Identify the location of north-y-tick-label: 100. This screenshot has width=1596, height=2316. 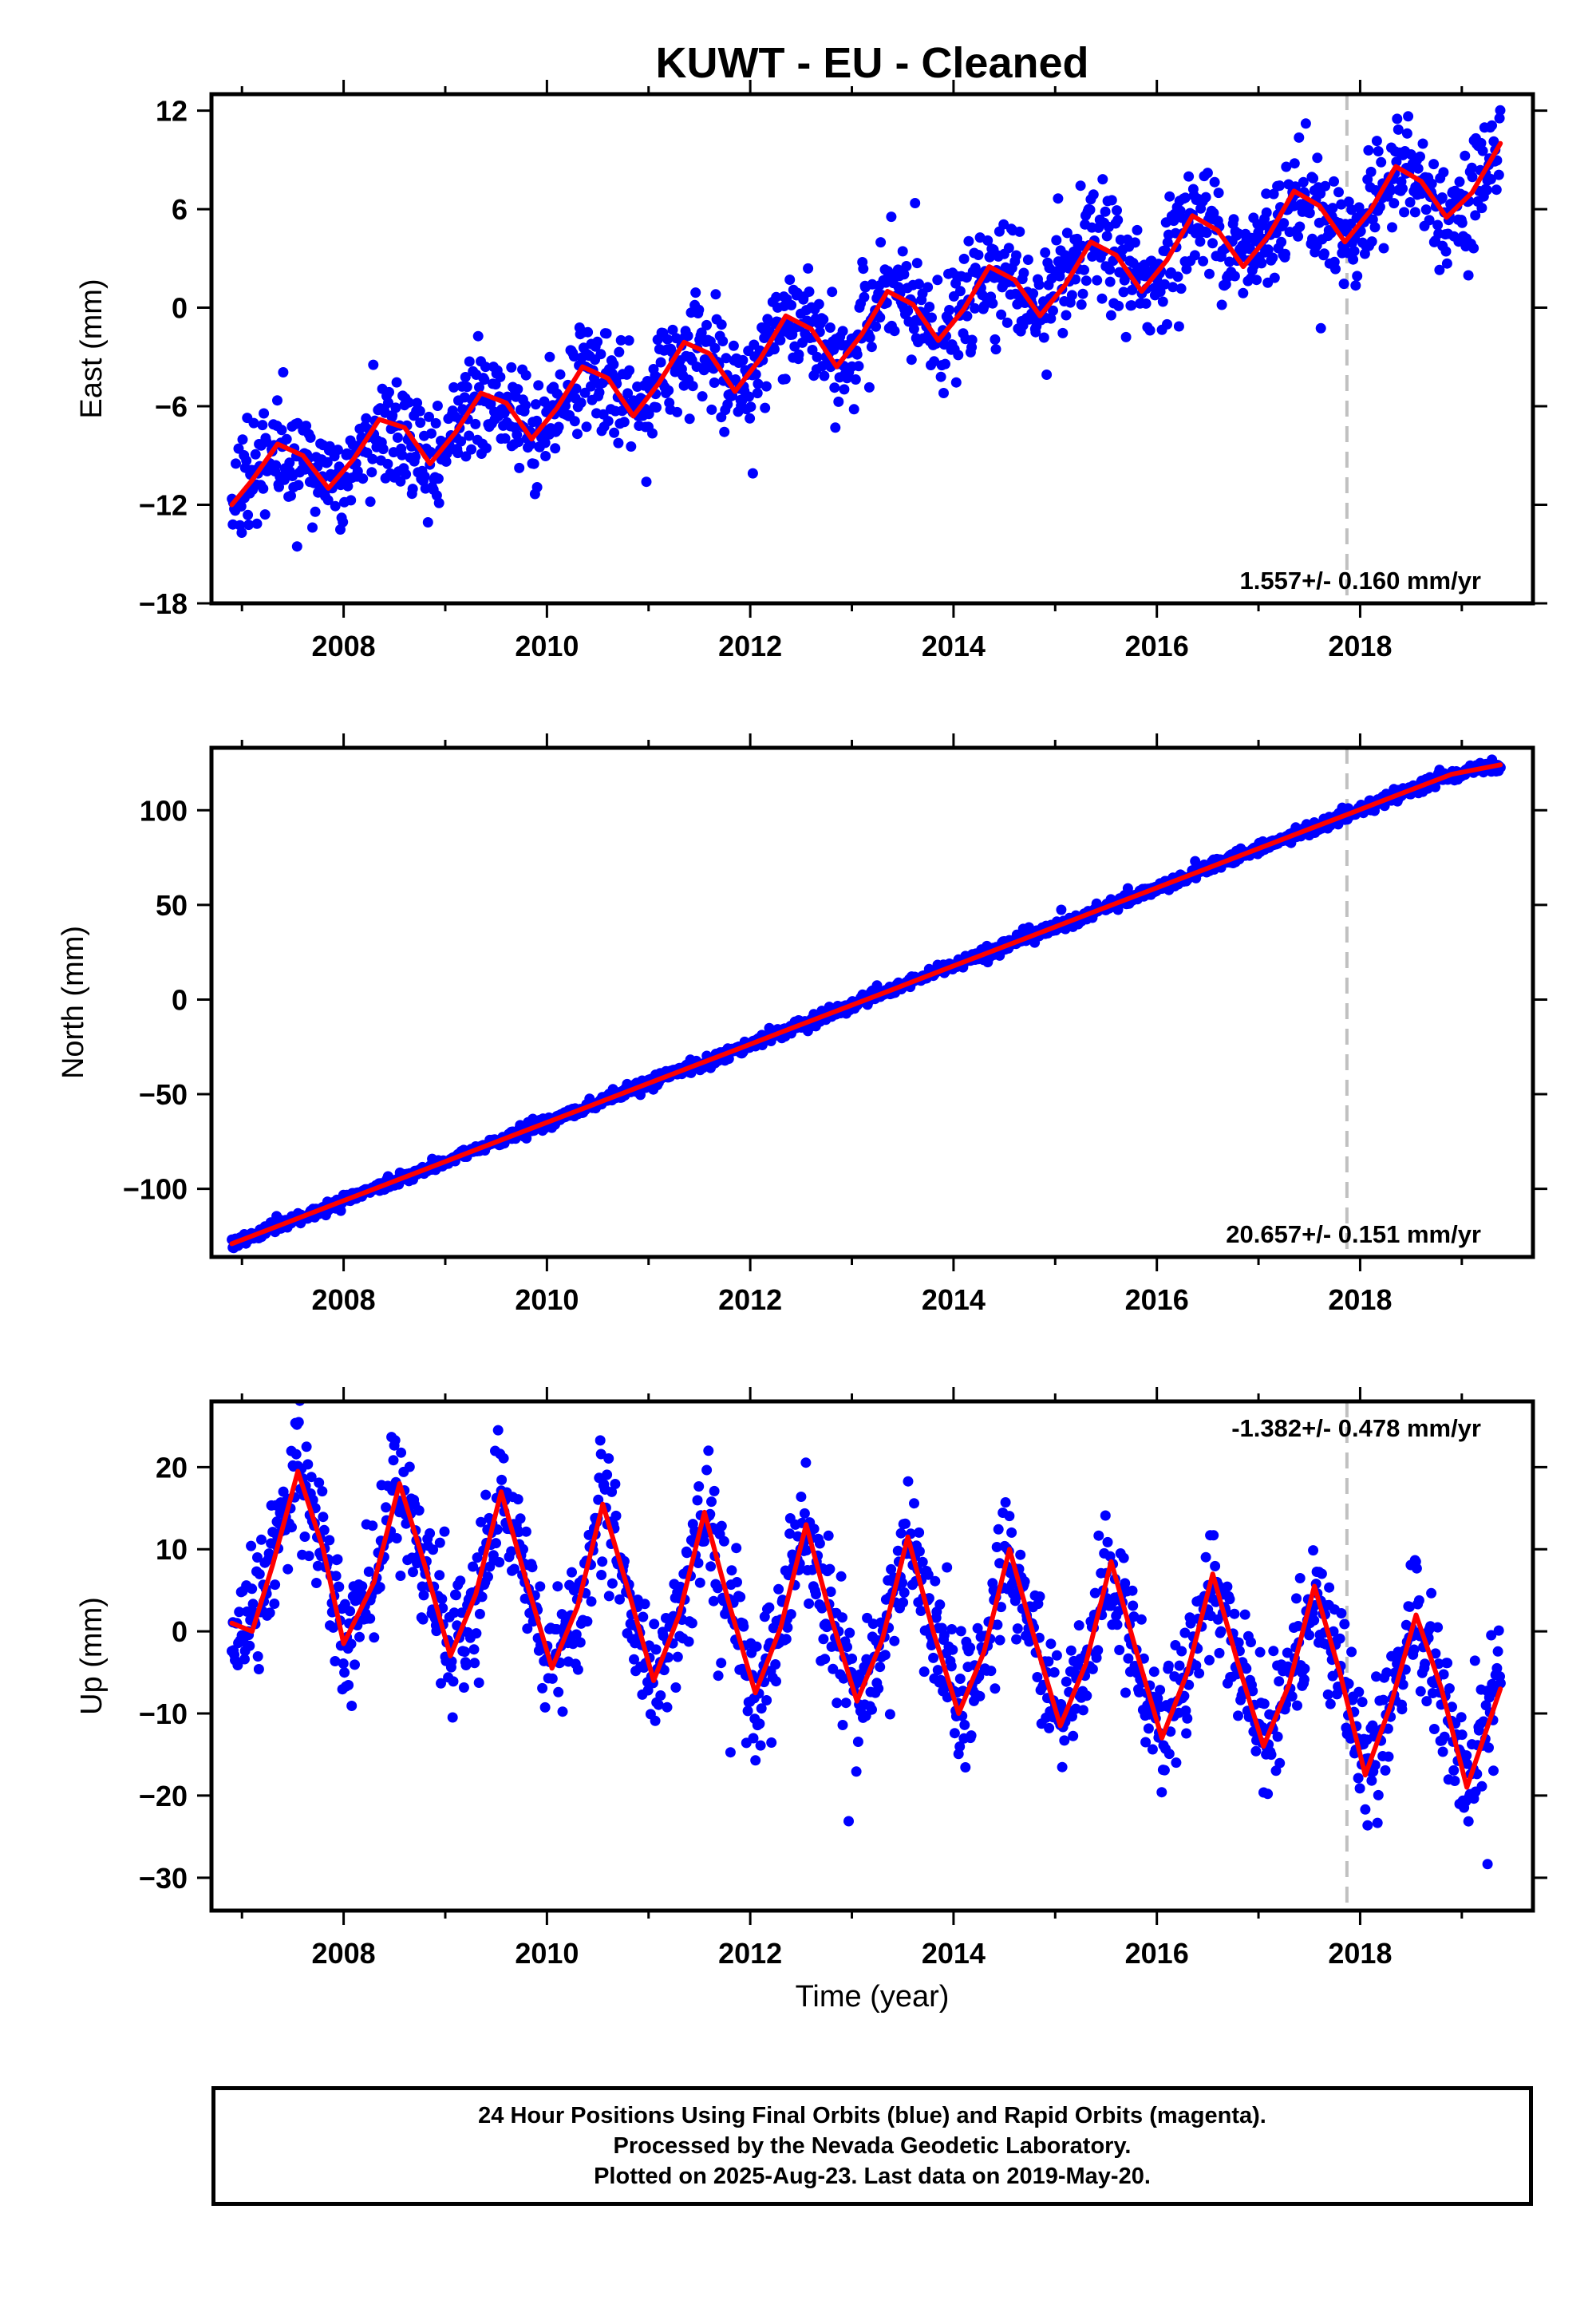
(164, 810).